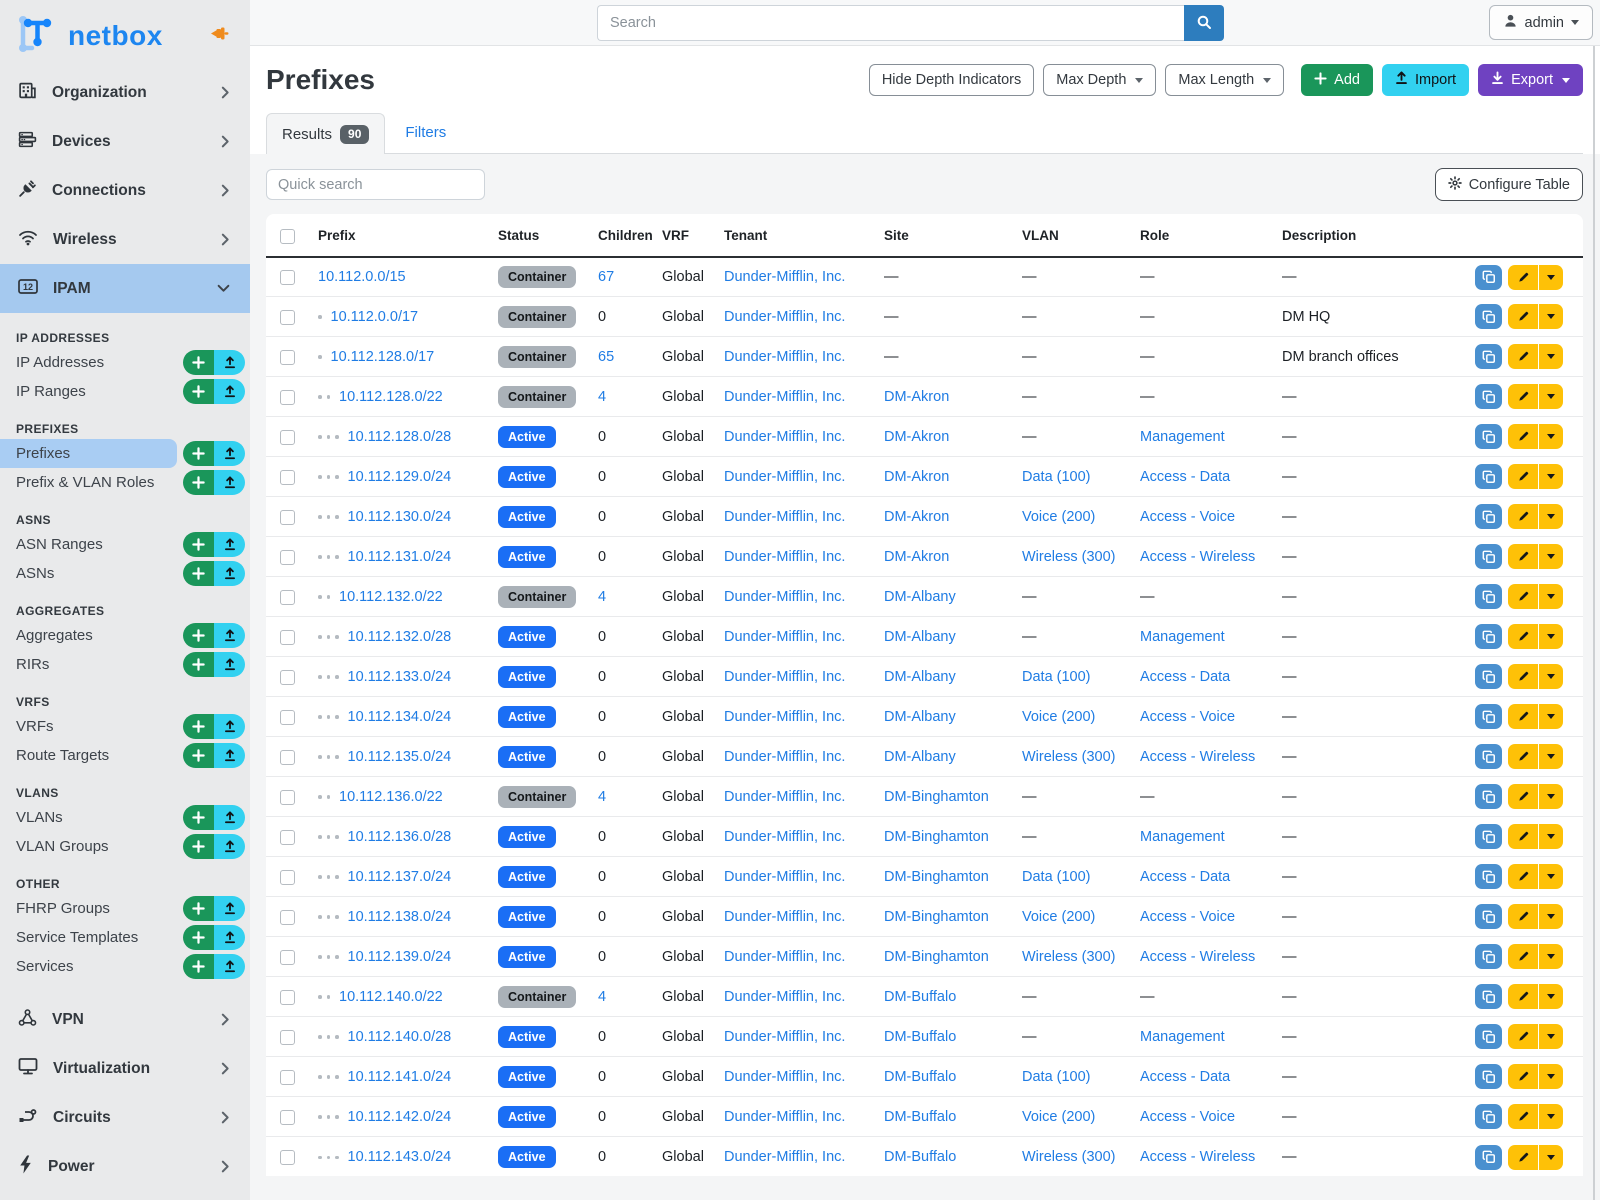  I want to click on sidebar-item-virtualization: Virtualization, so click(125, 1068).